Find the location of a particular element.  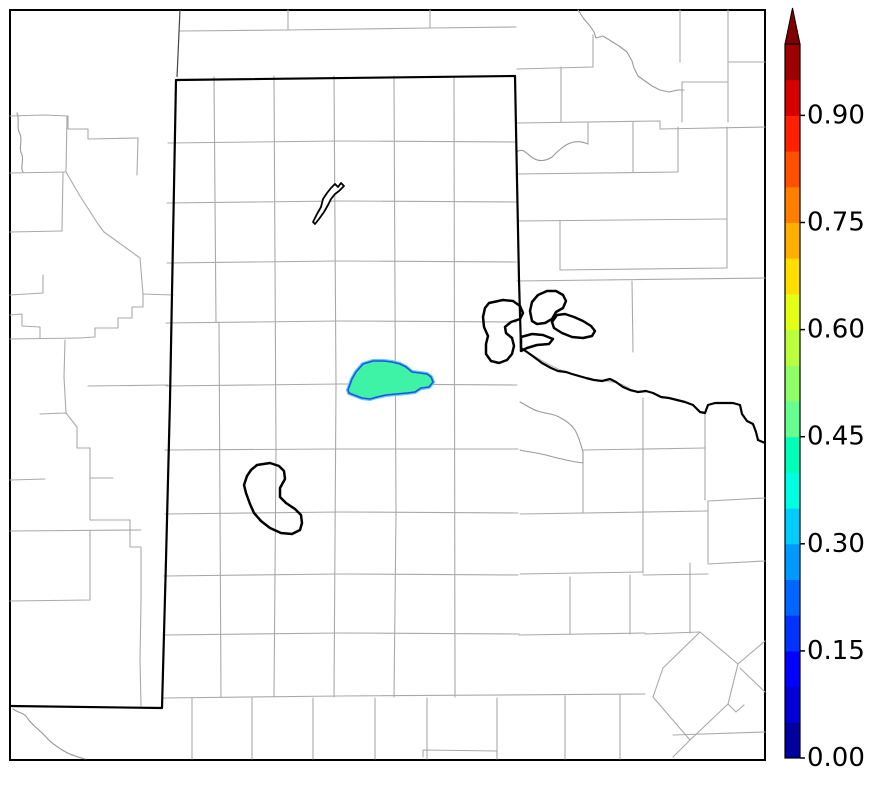

colorbar-tick-label: 0.90 is located at coordinates (836, 115).